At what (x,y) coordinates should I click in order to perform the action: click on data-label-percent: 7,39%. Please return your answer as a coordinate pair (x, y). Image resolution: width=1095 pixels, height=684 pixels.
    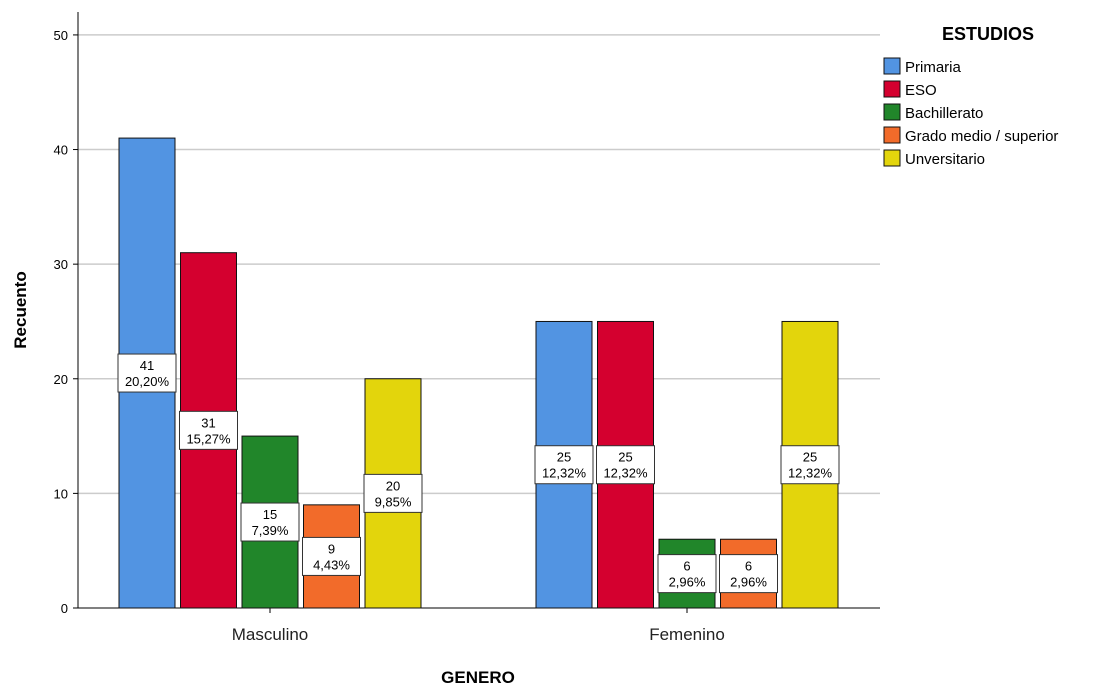
    Looking at the image, I should click on (270, 530).